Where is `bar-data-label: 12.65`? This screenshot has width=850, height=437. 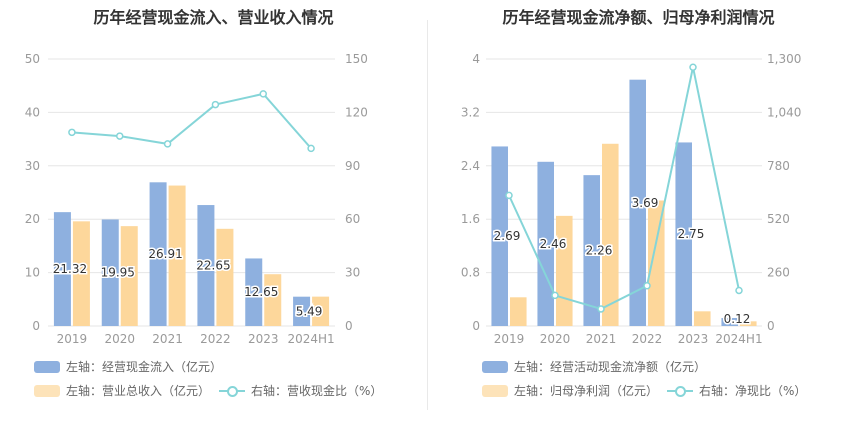 bar-data-label: 12.65 is located at coordinates (261, 292).